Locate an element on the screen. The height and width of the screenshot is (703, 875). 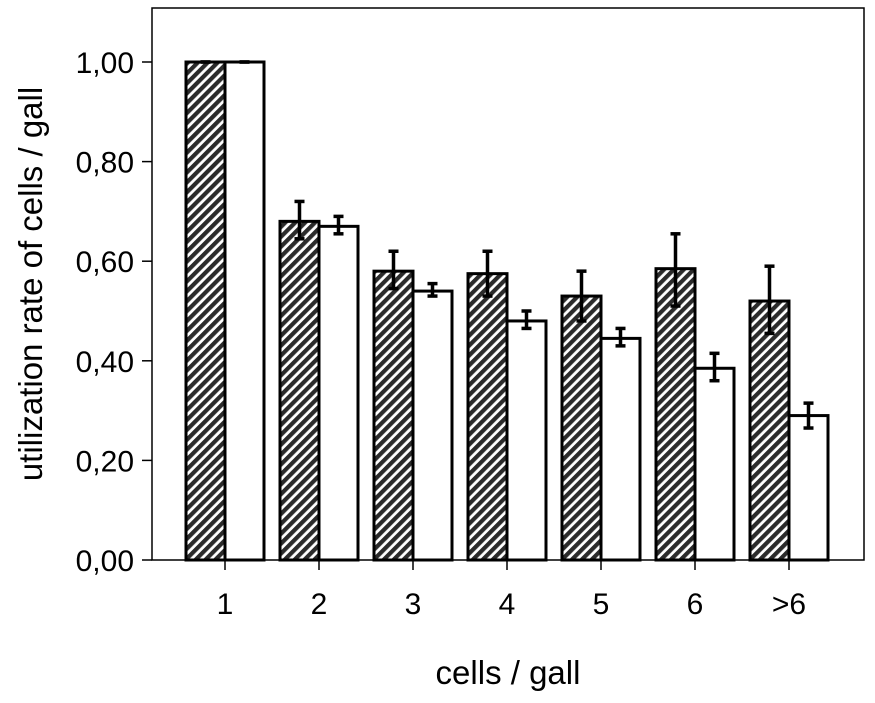
y-tick-label: 0,00 is located at coordinates (105, 561).